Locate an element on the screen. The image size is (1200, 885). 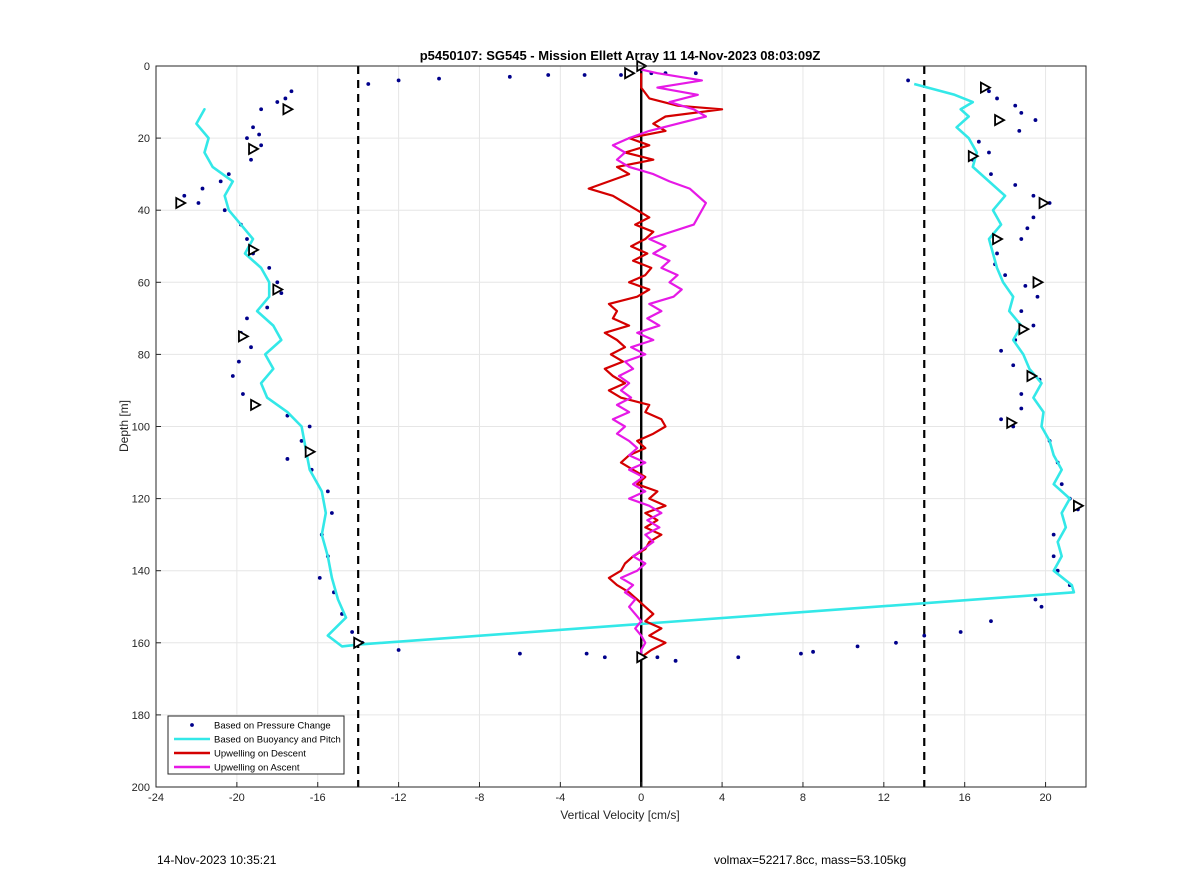
x-tick-label: -24 is located at coordinates (156, 798).